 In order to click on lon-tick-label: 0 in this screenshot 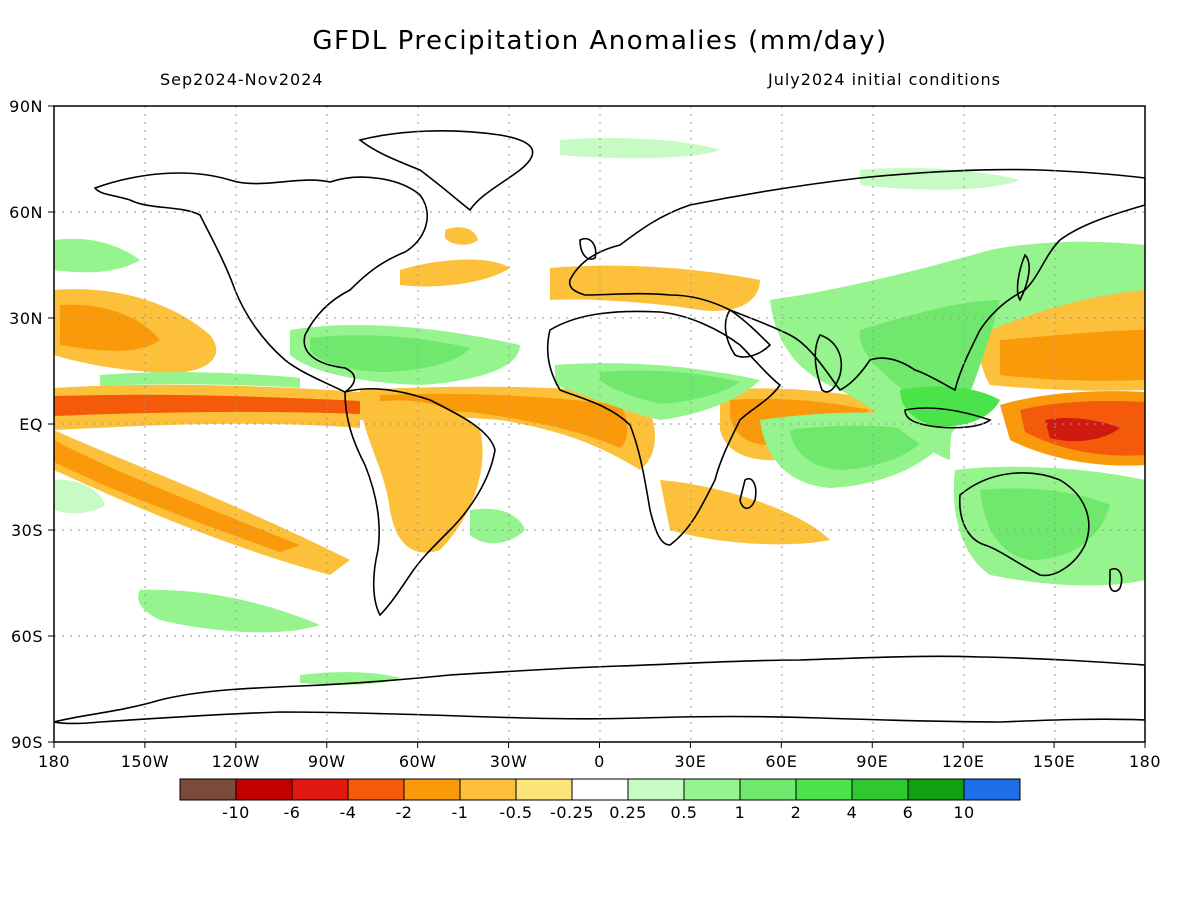, I will do `click(599, 761)`.